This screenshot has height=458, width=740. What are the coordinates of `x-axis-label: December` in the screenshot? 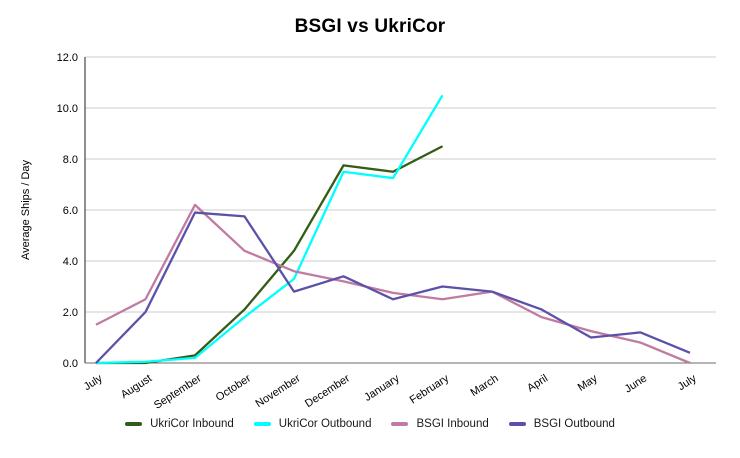 It's located at (327, 391).